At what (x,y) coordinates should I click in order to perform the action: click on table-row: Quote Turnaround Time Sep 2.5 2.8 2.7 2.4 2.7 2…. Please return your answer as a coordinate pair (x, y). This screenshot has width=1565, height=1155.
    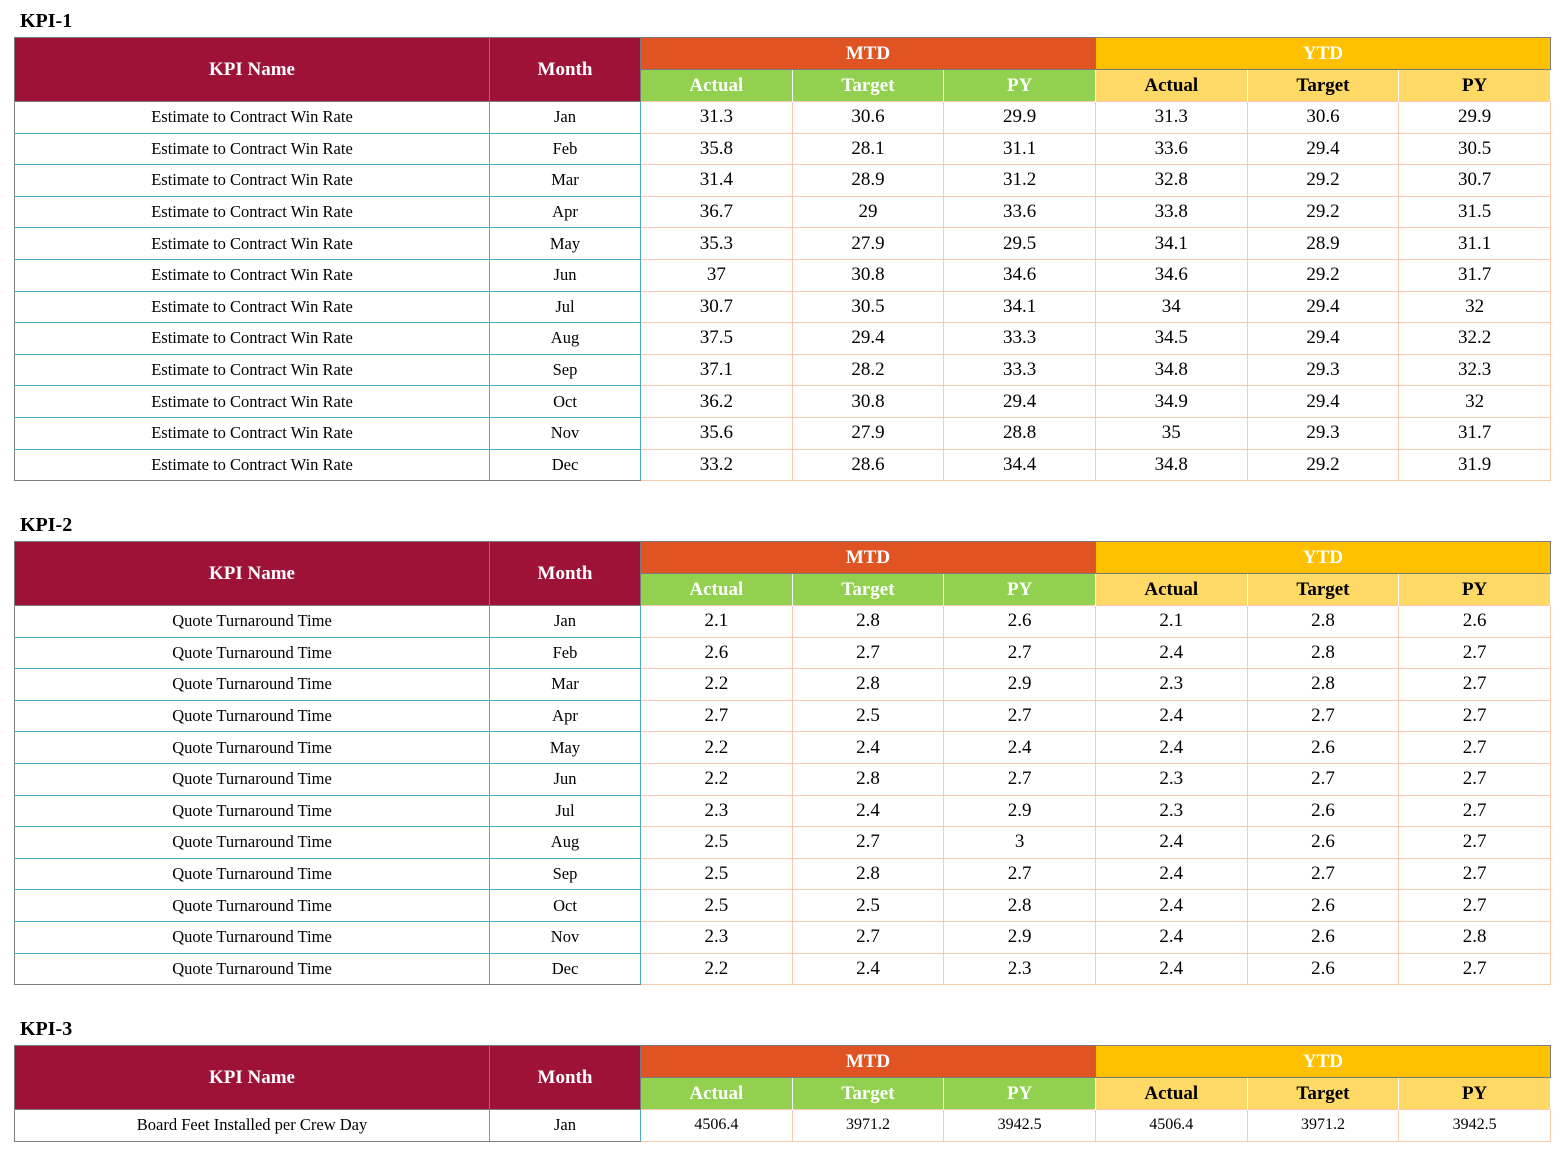
    Looking at the image, I should click on (782, 874).